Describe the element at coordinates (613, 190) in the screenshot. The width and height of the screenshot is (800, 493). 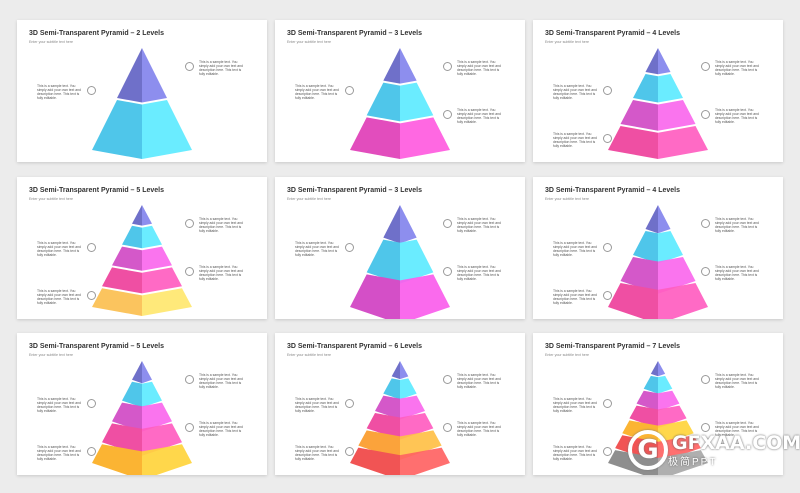
I see `slide-title: 3D Semi-Transparent Pyramid – 4 Levels` at that location.